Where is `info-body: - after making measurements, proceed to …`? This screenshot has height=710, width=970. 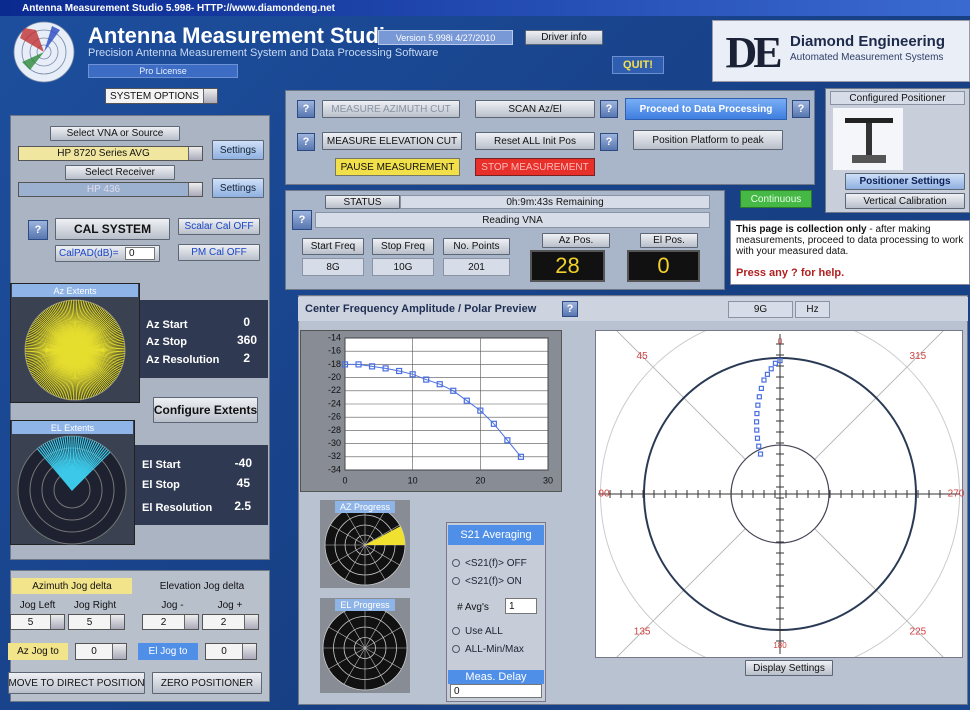
info-body: - after making measurements, proceed to … is located at coordinates (850, 240).